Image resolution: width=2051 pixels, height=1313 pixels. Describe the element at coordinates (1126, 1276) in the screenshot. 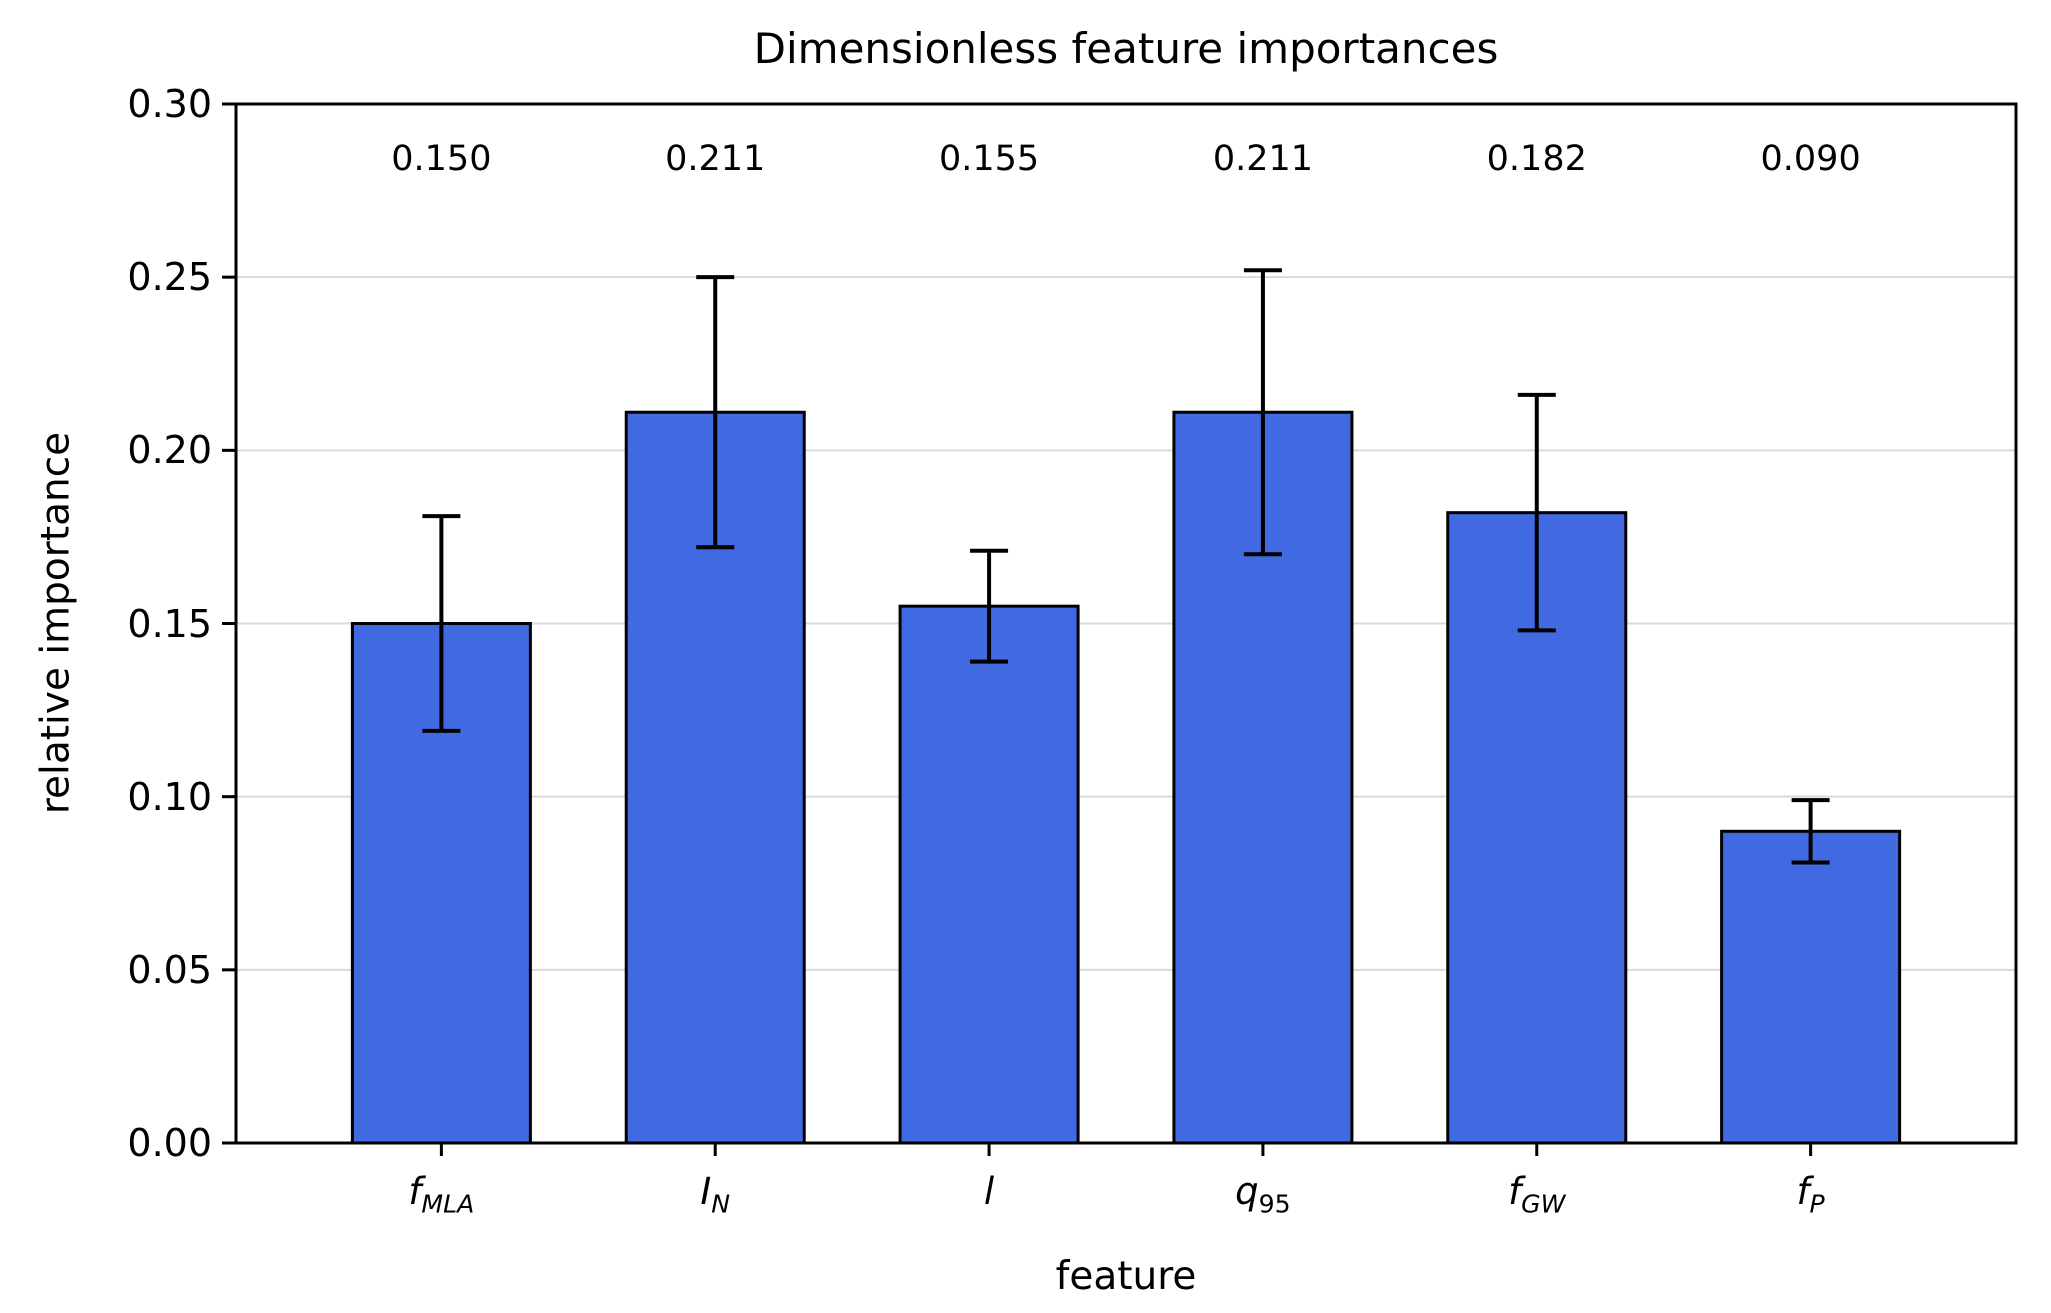

I see `x-axis-label: feature` at that location.